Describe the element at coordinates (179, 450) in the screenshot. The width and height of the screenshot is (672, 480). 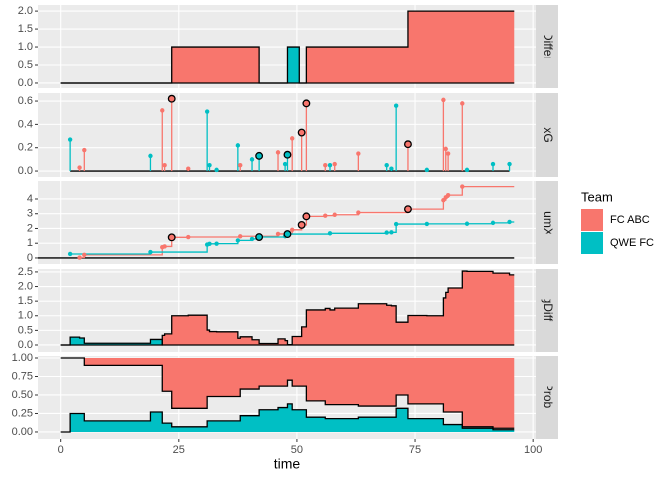
I see `x-tick-label: 25` at that location.